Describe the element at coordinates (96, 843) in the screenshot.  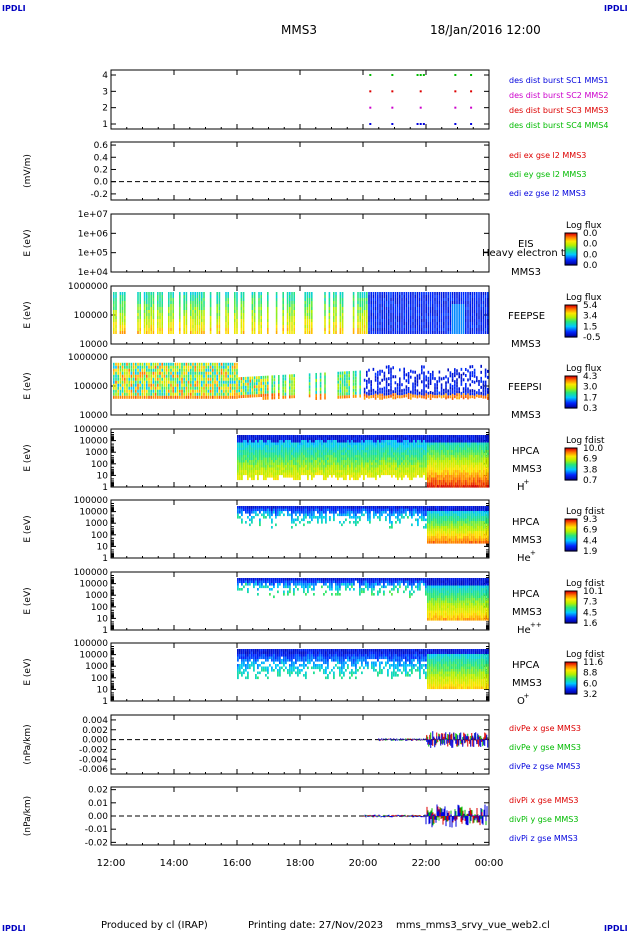
I see `y-tick-label: -0.02` at that location.